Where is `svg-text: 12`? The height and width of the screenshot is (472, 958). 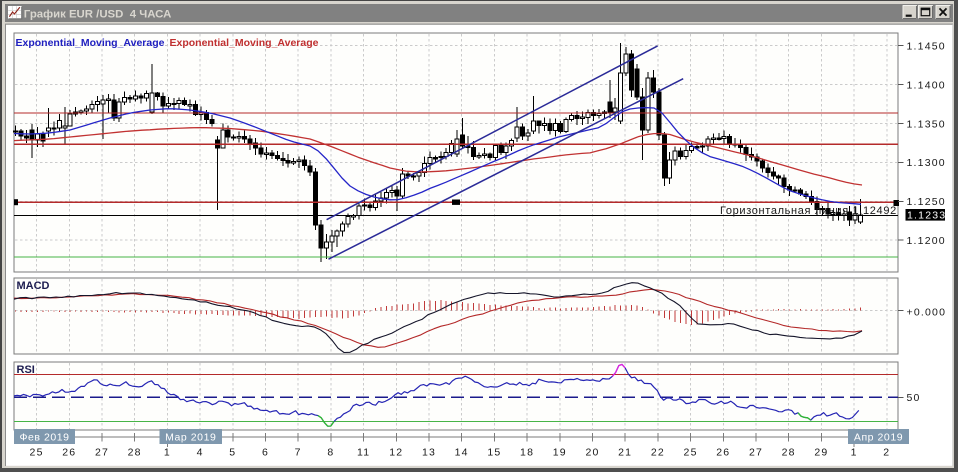
svg-text: 12 is located at coordinates (396, 452).